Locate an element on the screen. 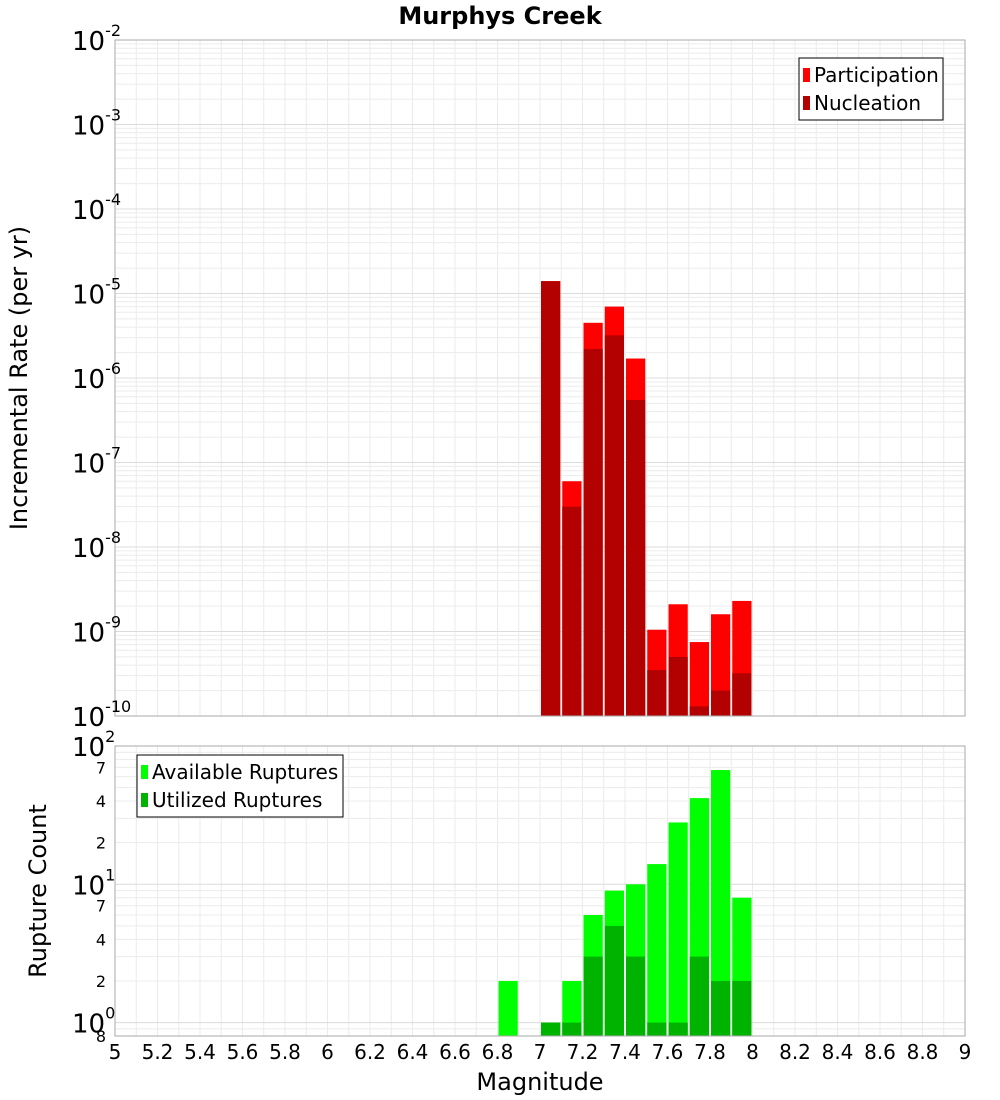 The width and height of the screenshot is (1000, 1100). legend-label-participation: Participation is located at coordinates (876, 75).